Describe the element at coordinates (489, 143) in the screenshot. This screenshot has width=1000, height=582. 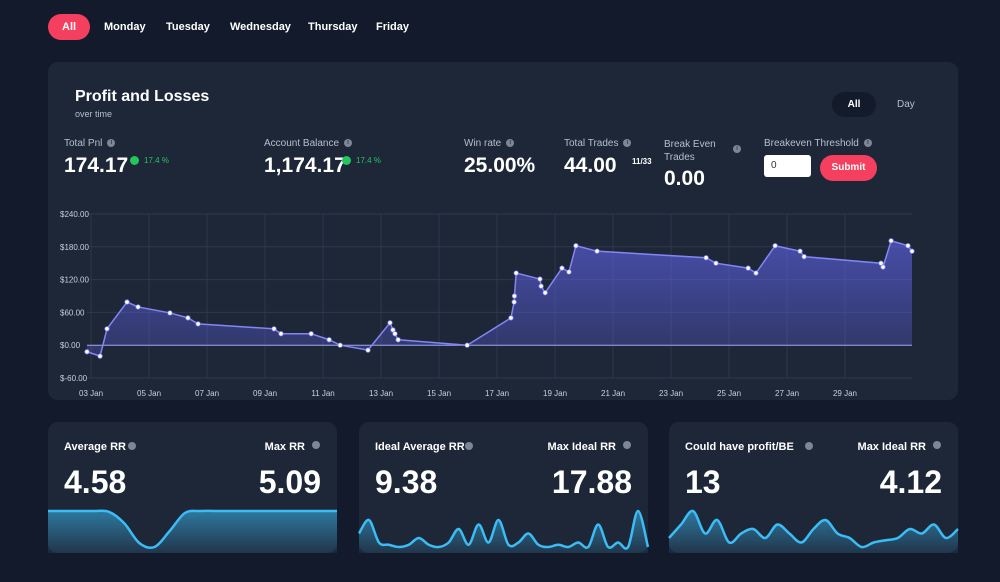
I see `stat-label: Win rate i` at that location.